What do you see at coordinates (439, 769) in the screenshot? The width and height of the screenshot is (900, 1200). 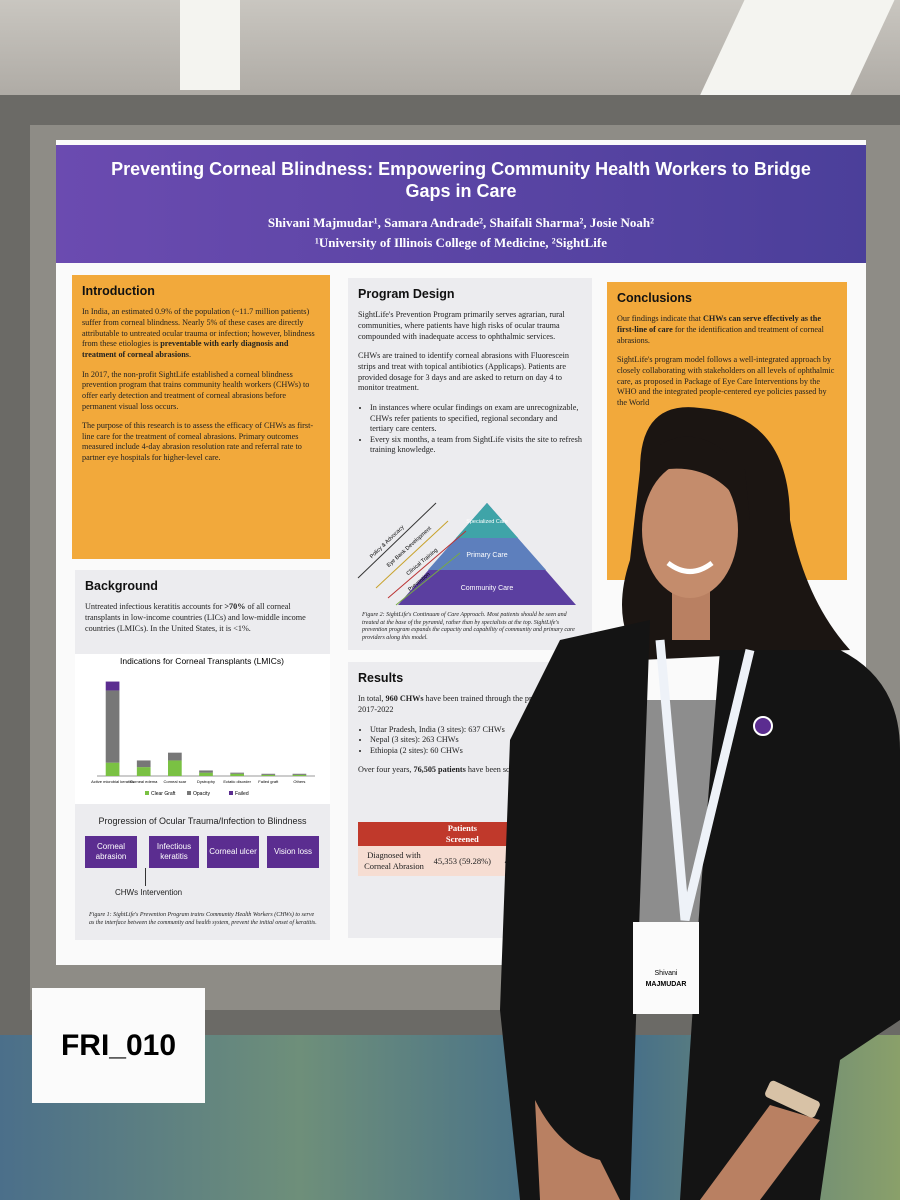 I see `text-run: 76,505 patients` at bounding box center [439, 769].